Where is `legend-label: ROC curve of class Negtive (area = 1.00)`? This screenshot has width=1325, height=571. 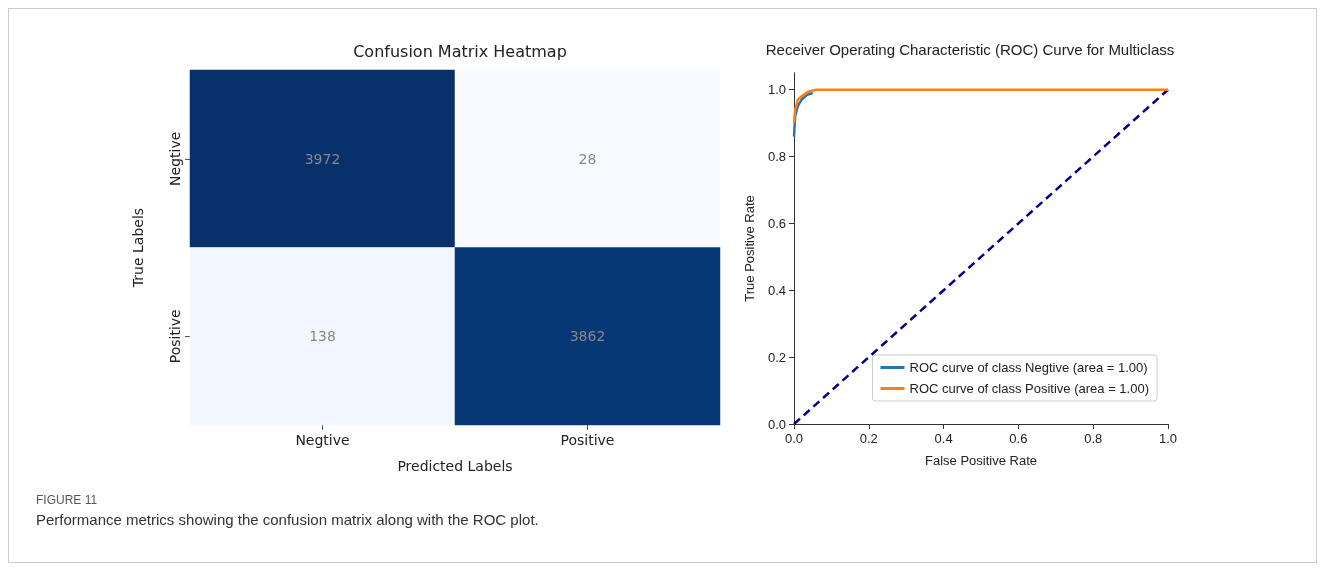 legend-label: ROC curve of class Negtive (area = 1.00) is located at coordinates (1028, 367).